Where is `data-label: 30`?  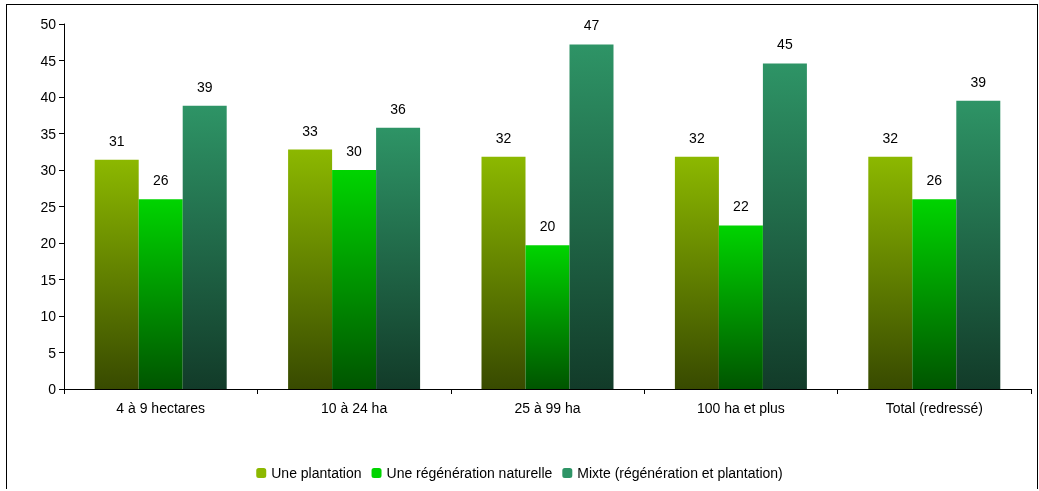 data-label: 30 is located at coordinates (354, 151).